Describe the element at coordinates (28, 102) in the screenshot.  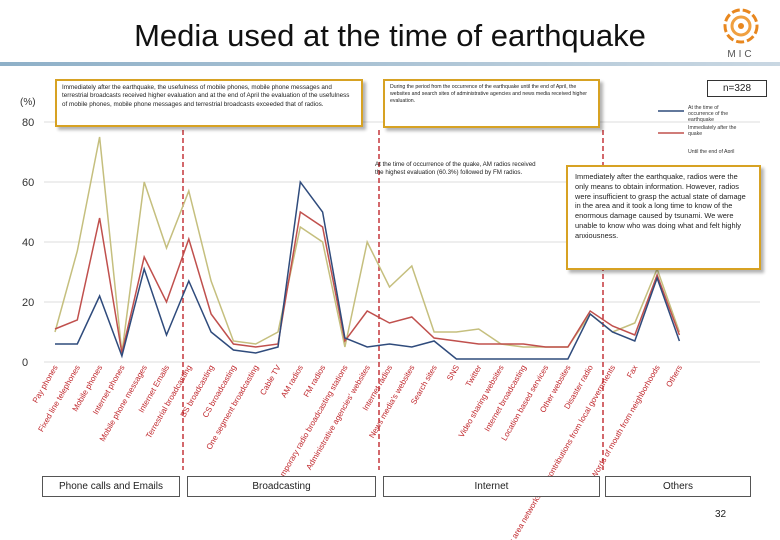
I see `y-axis-unit: (%)` at that location.